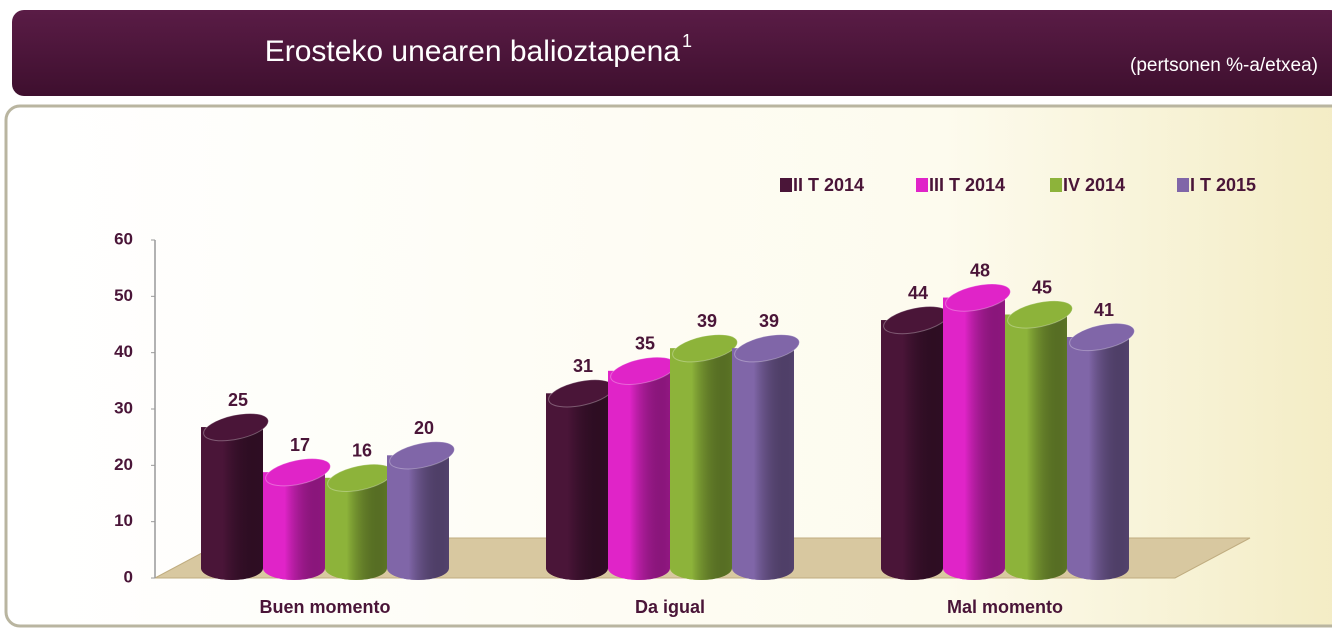 Image resolution: width=1332 pixels, height=635 pixels. Describe the element at coordinates (128, 576) in the screenshot. I see `y-tick-label: 0` at that location.